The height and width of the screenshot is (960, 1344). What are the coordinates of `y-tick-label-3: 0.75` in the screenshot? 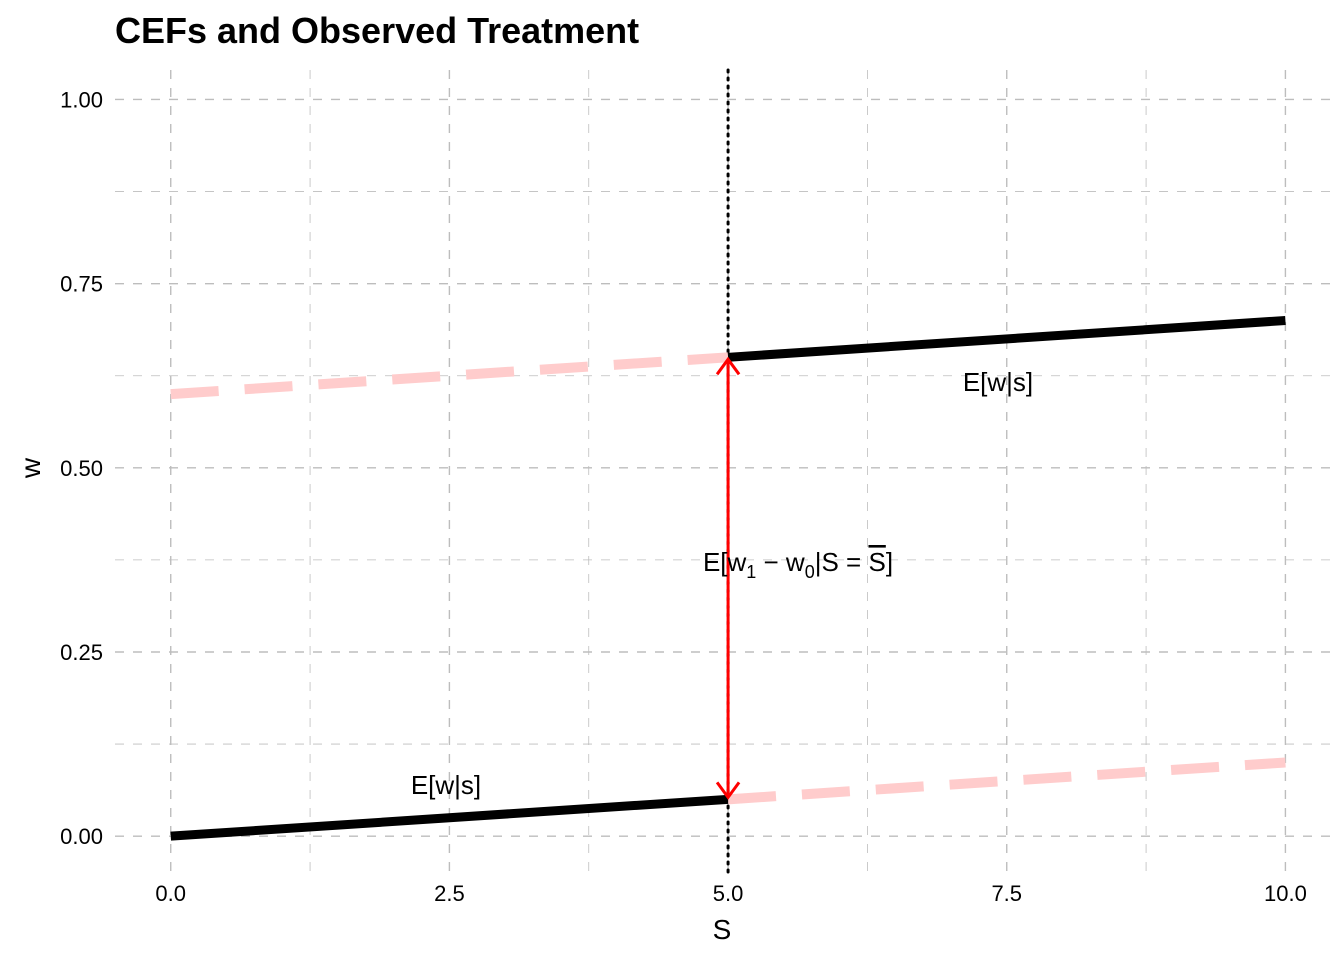 It's located at (81, 284).